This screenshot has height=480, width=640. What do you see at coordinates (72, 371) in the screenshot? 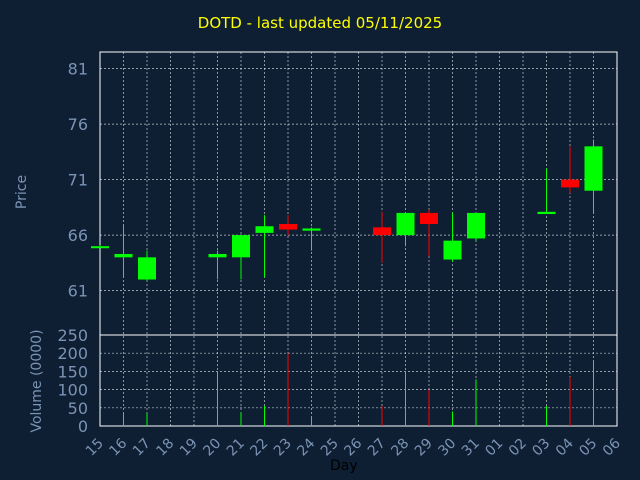
I see `volume-tick-label: 150` at bounding box center [72, 371].